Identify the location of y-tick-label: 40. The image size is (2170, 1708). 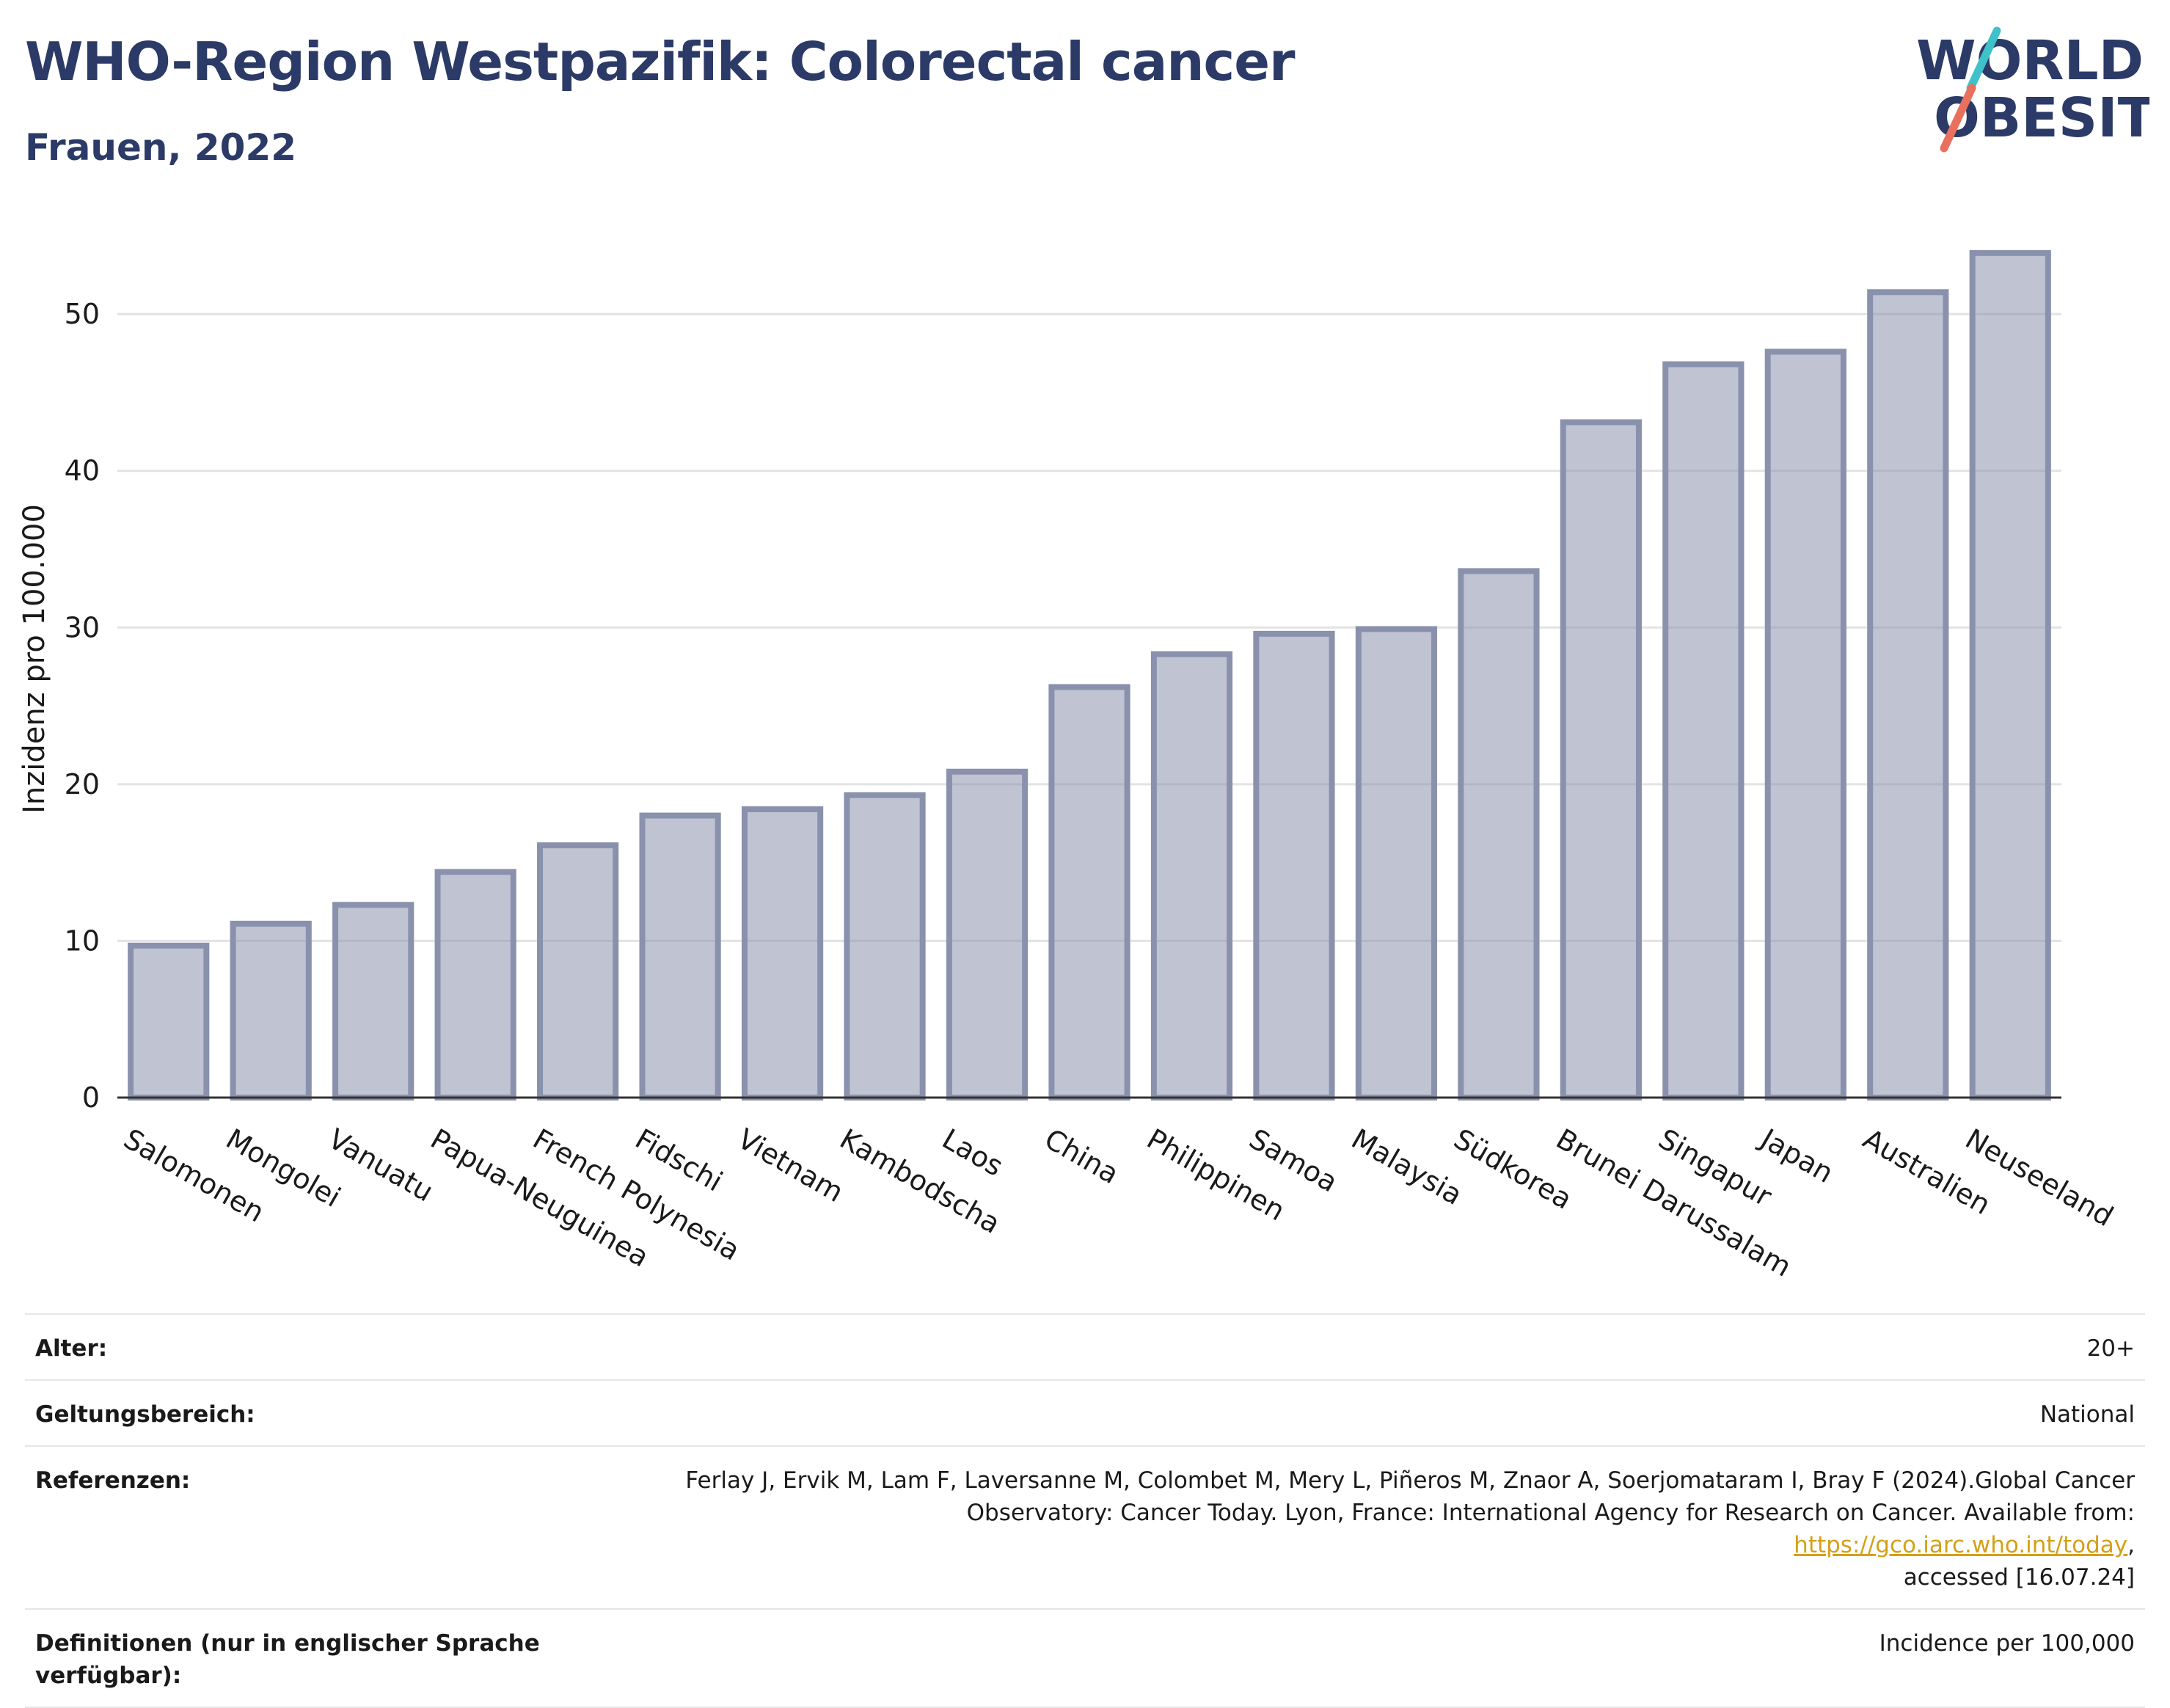
(82, 471).